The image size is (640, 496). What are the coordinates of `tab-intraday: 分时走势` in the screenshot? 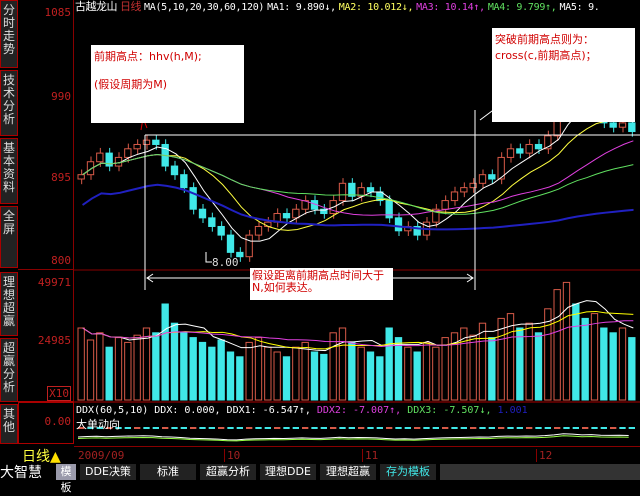 It's located at (9, 34).